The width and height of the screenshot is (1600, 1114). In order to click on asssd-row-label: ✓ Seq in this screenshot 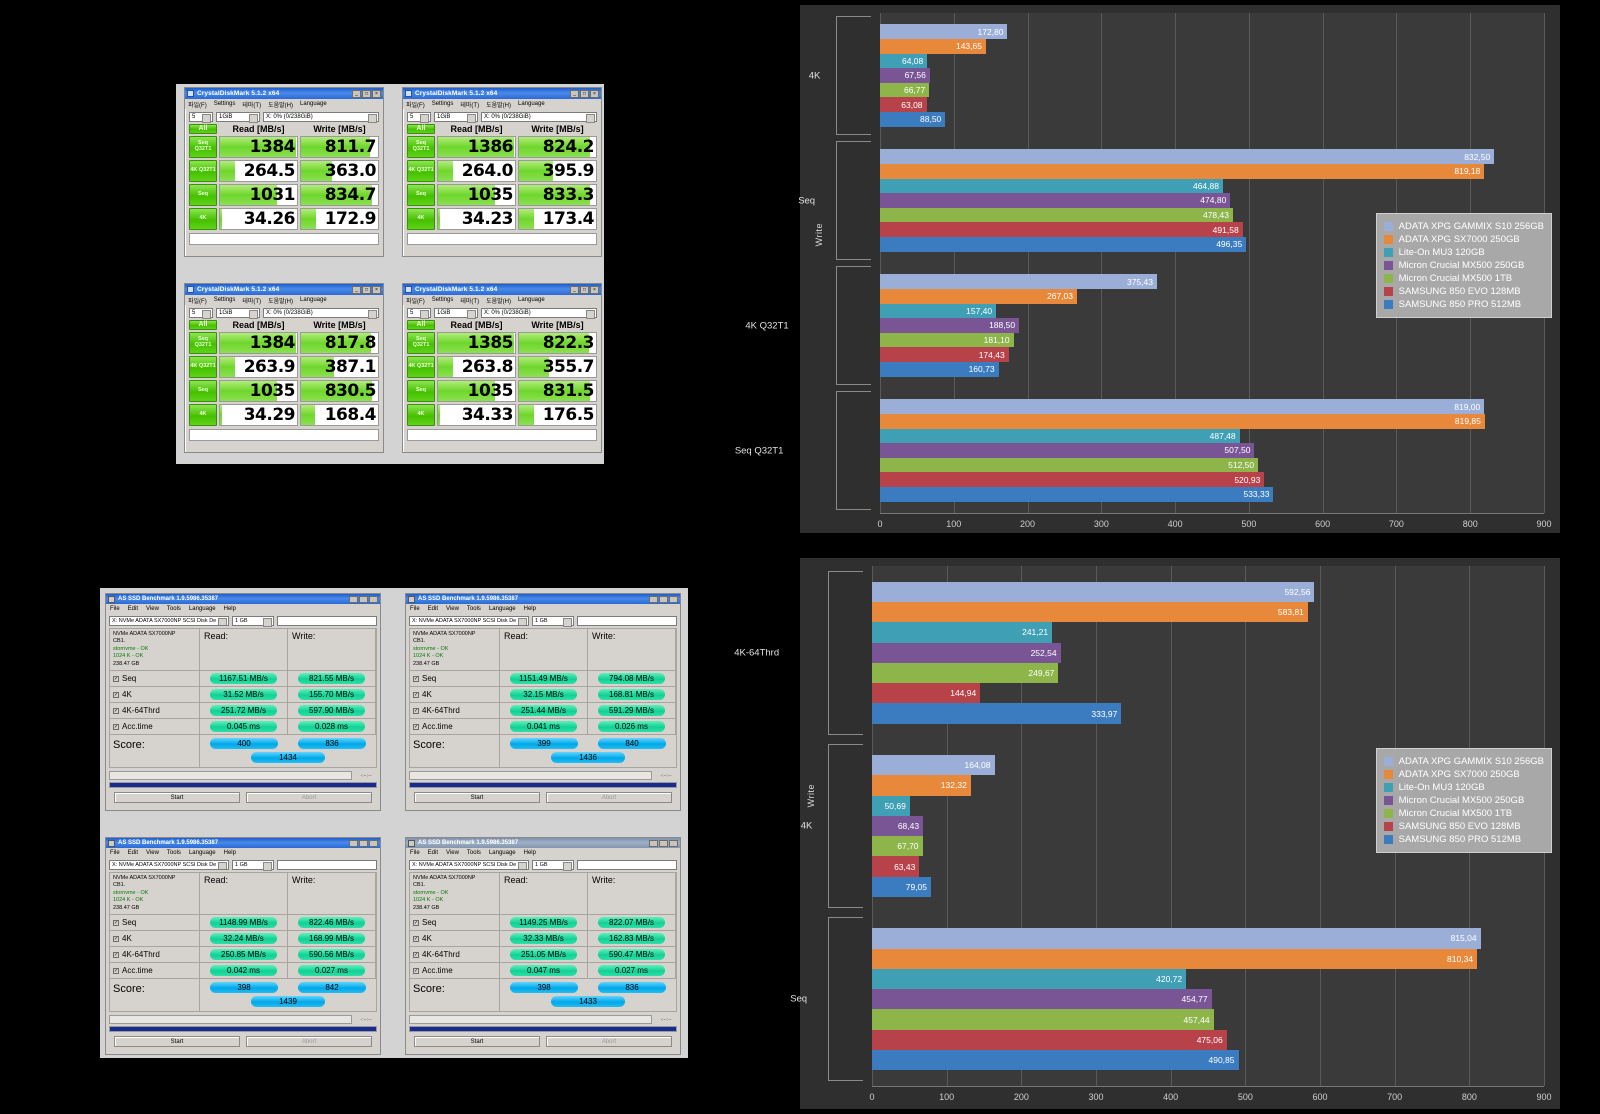, I will do `click(155, 679)`.